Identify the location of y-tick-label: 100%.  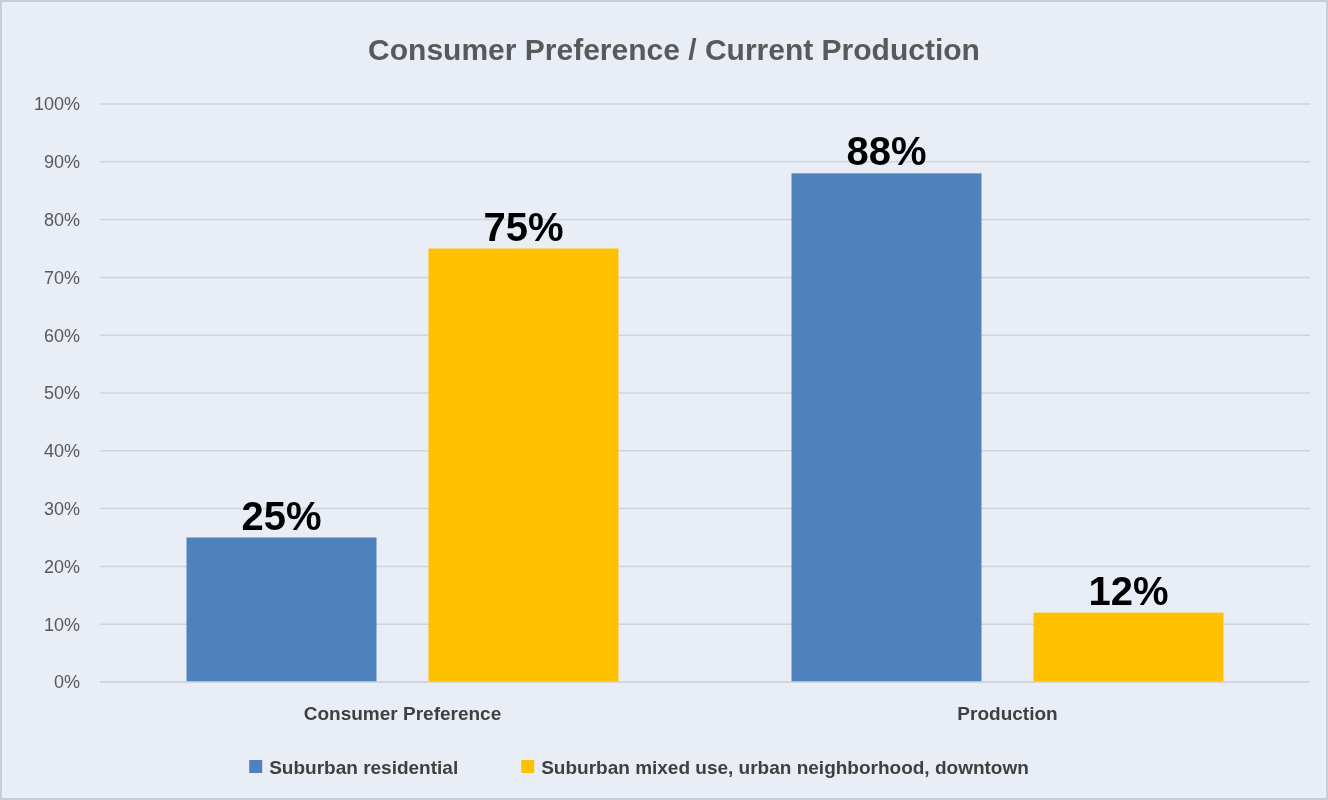
(56, 104).